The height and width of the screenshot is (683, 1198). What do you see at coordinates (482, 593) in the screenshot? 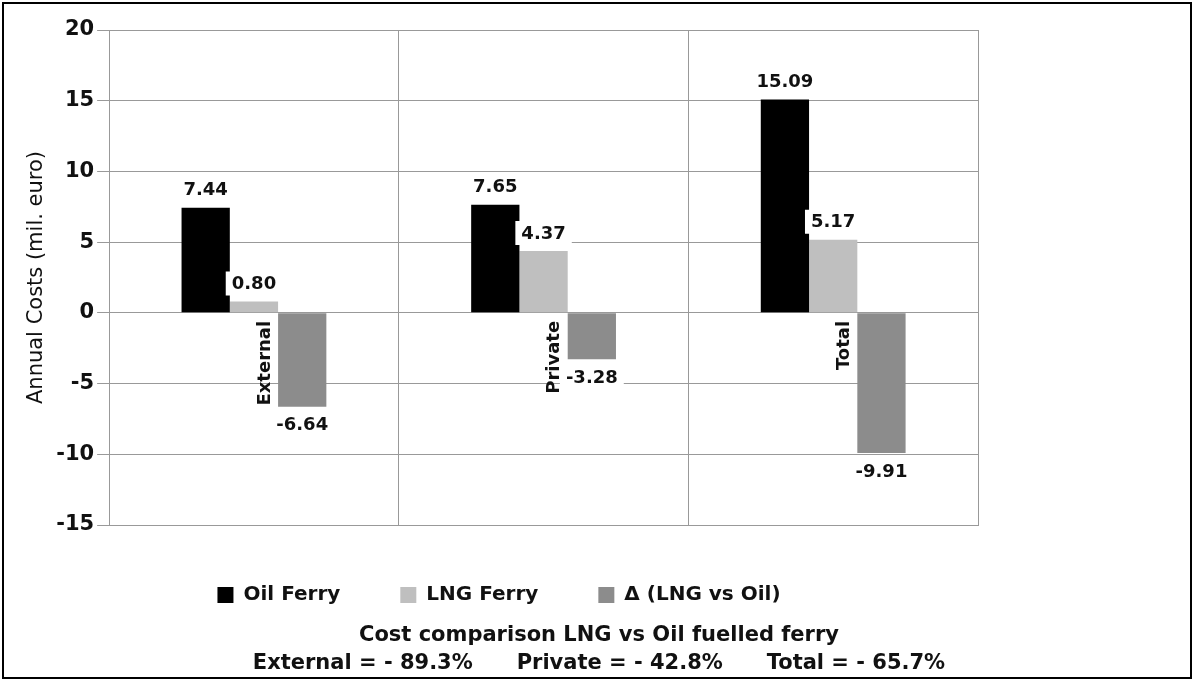
I see `legend-label: LNG Ferry` at bounding box center [482, 593].